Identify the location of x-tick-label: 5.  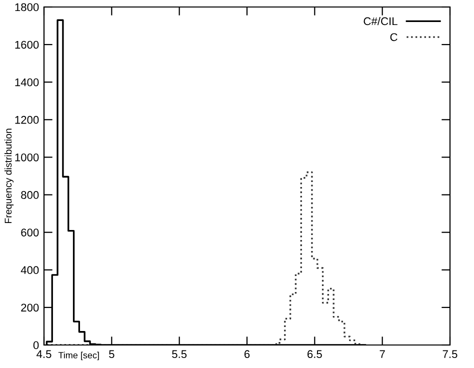
(111, 354).